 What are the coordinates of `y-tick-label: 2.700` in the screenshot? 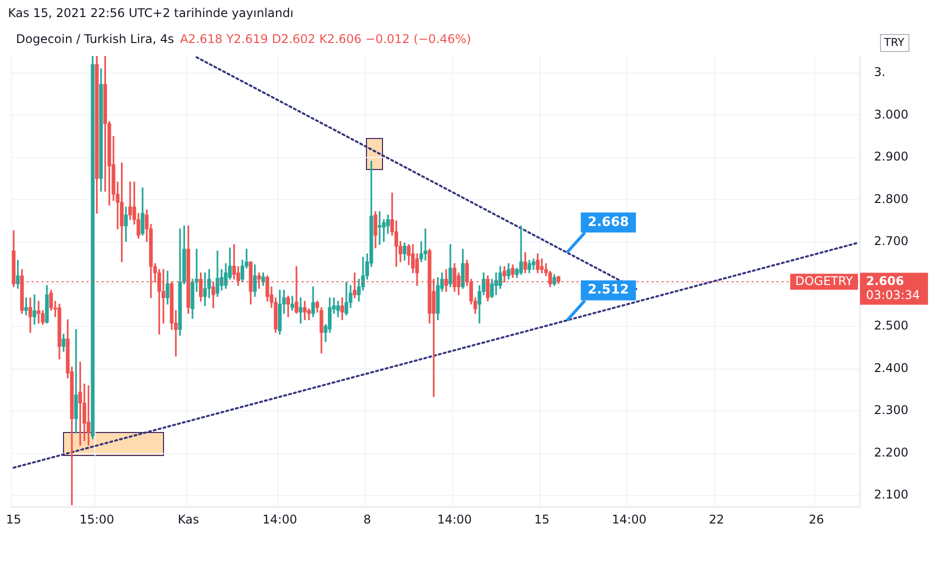 It's located at (891, 241).